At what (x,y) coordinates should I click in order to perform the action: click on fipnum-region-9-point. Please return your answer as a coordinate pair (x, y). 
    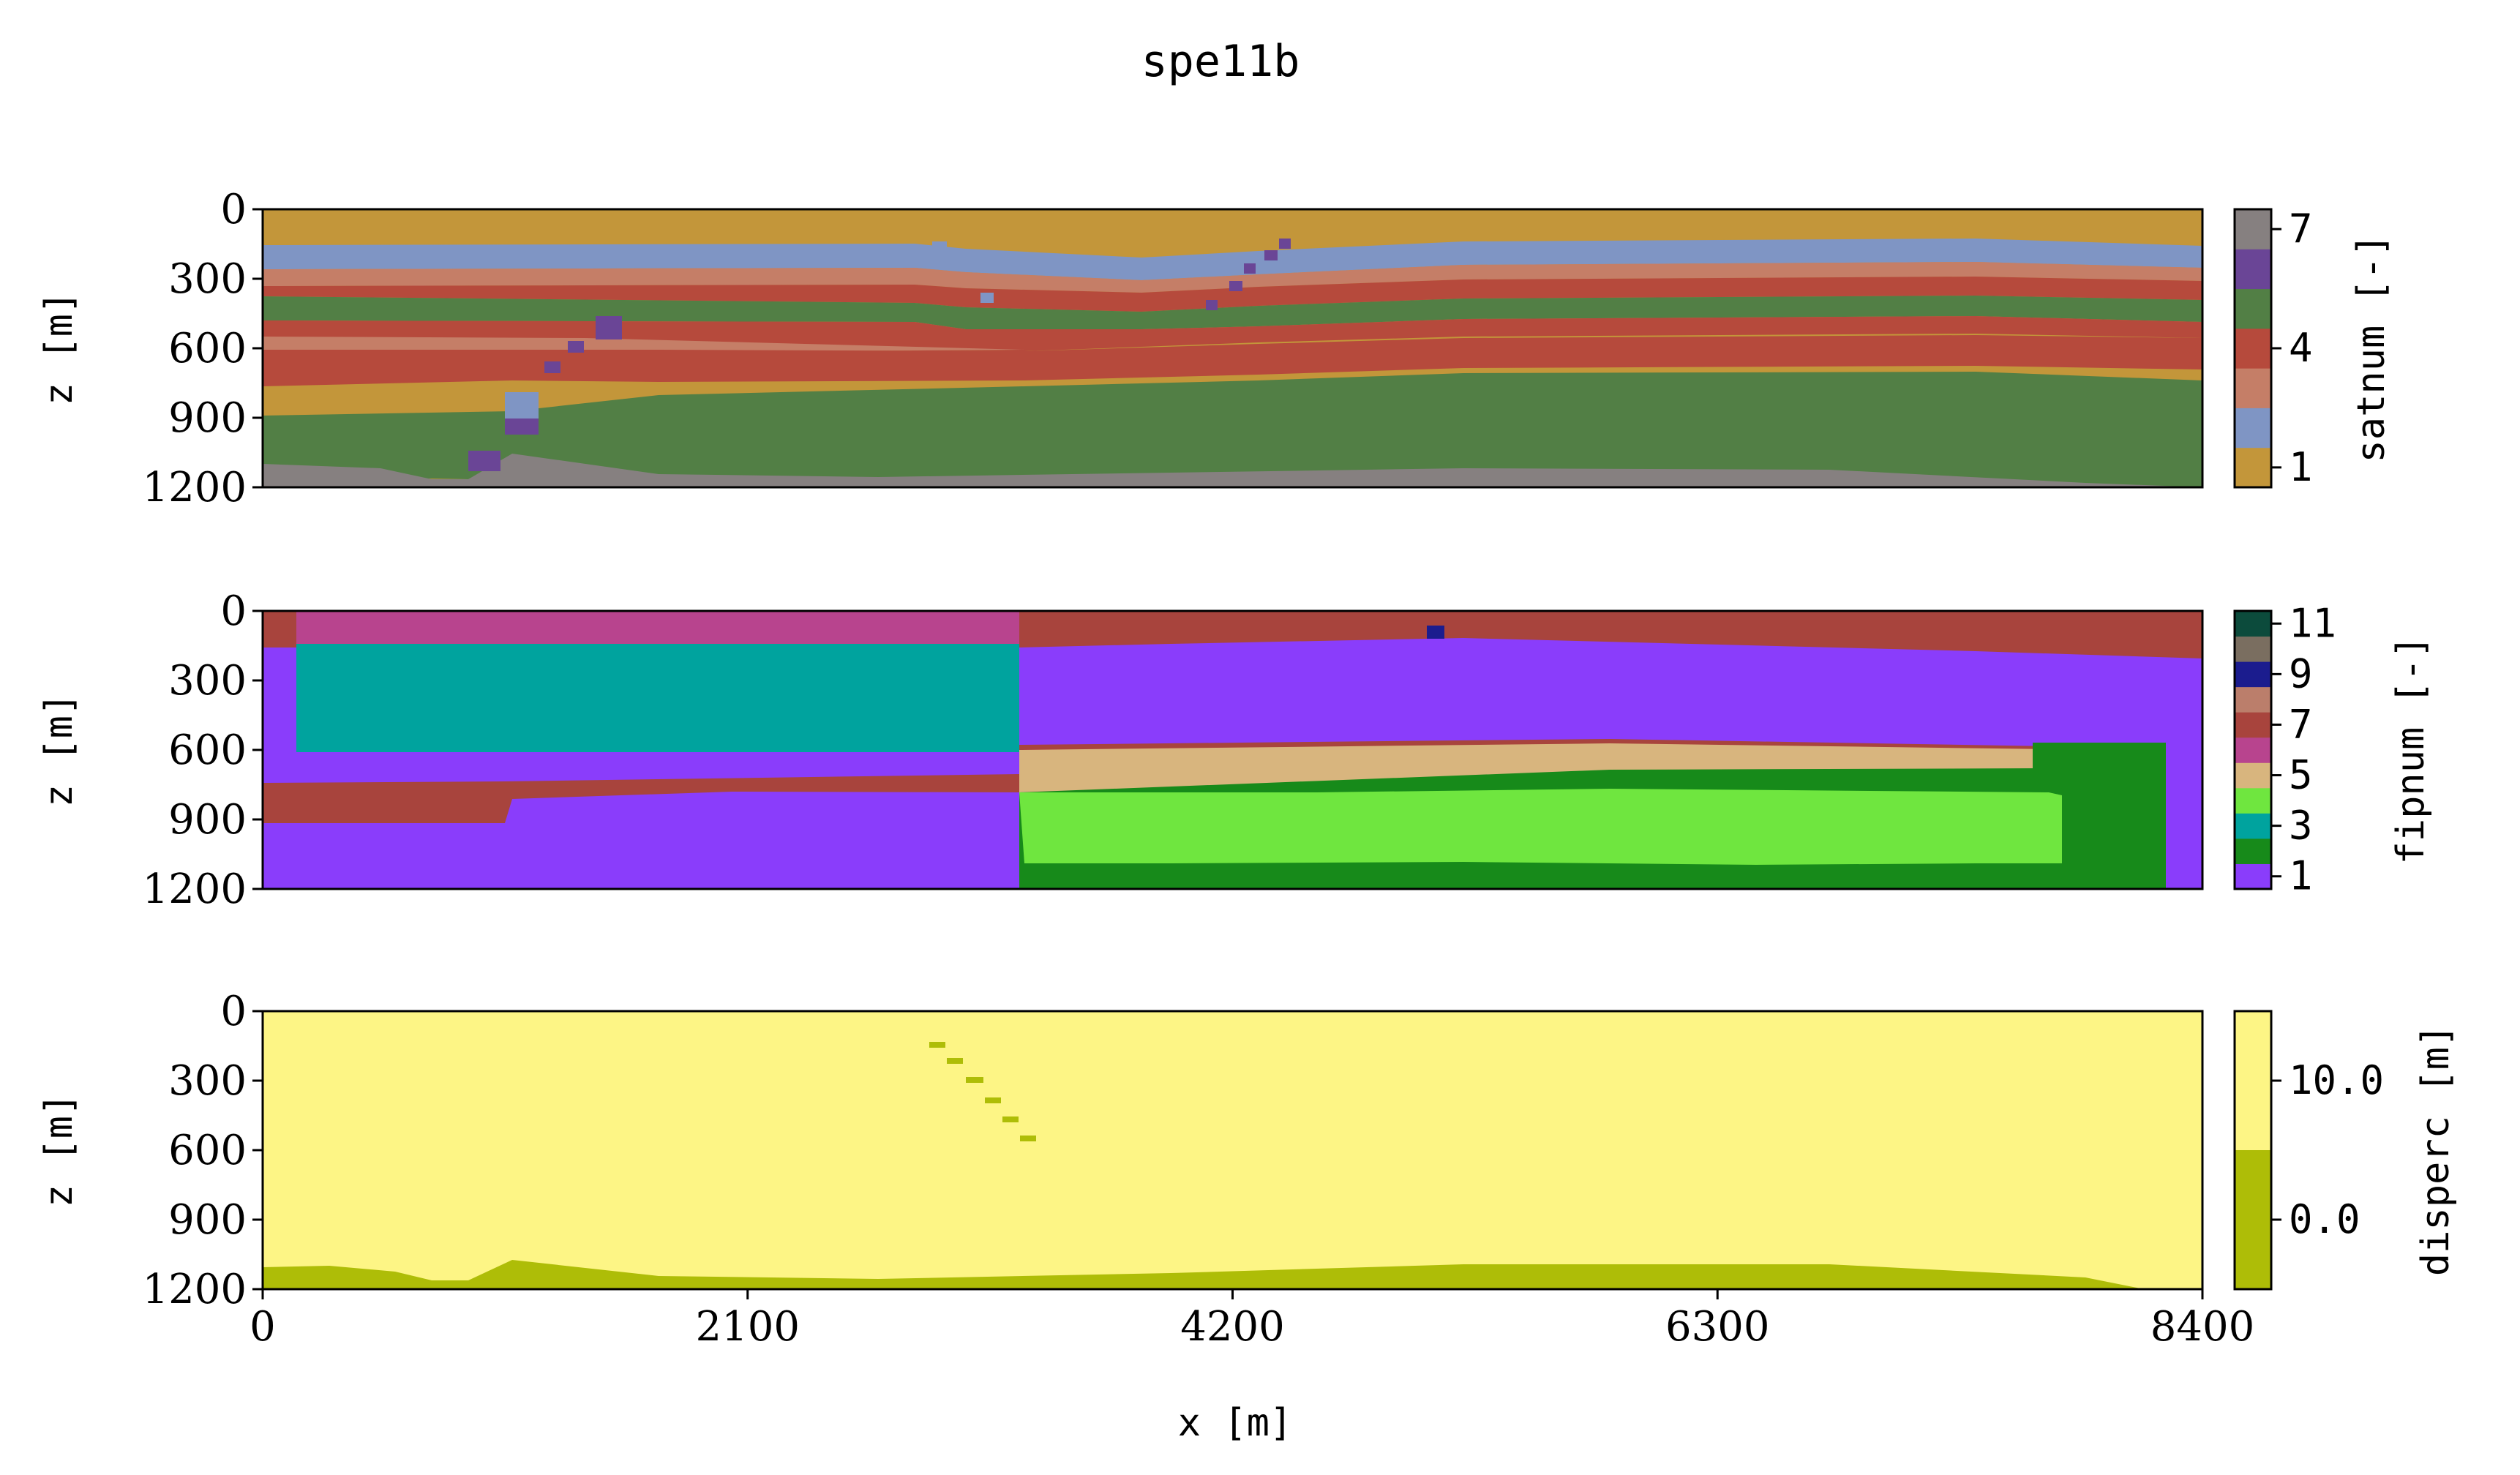
    Looking at the image, I should click on (1435, 632).